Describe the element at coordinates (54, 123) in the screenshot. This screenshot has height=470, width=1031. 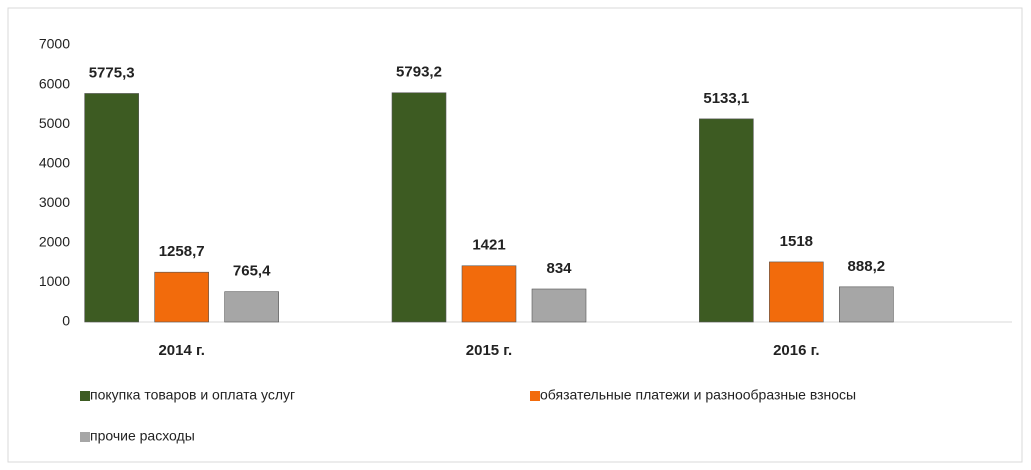
I see `y-tick-label: 5000` at that location.